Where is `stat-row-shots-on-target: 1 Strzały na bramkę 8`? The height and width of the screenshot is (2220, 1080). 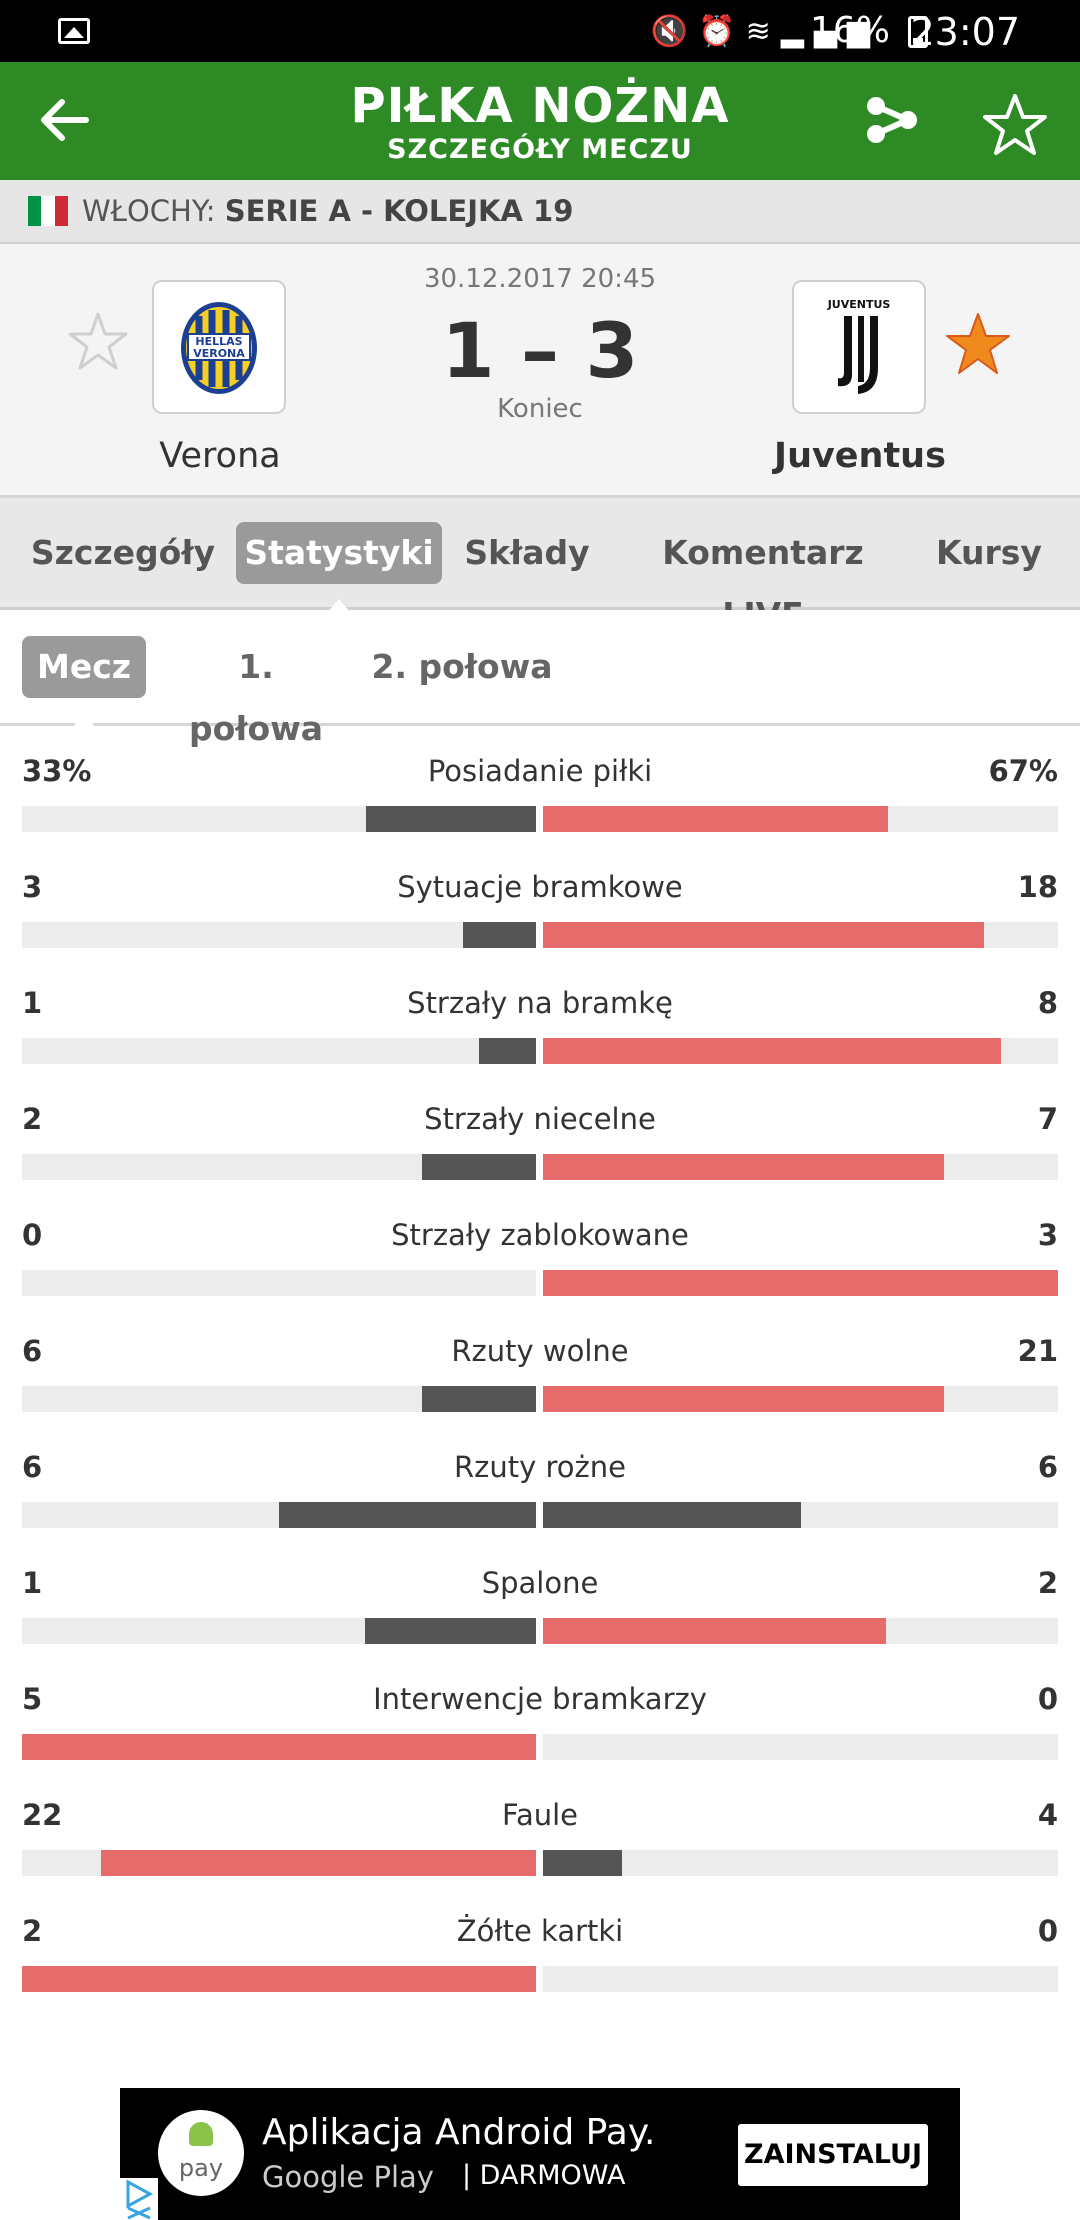 stat-row-shots-on-target: 1 Strzały na bramkę 8 is located at coordinates (540, 1036).